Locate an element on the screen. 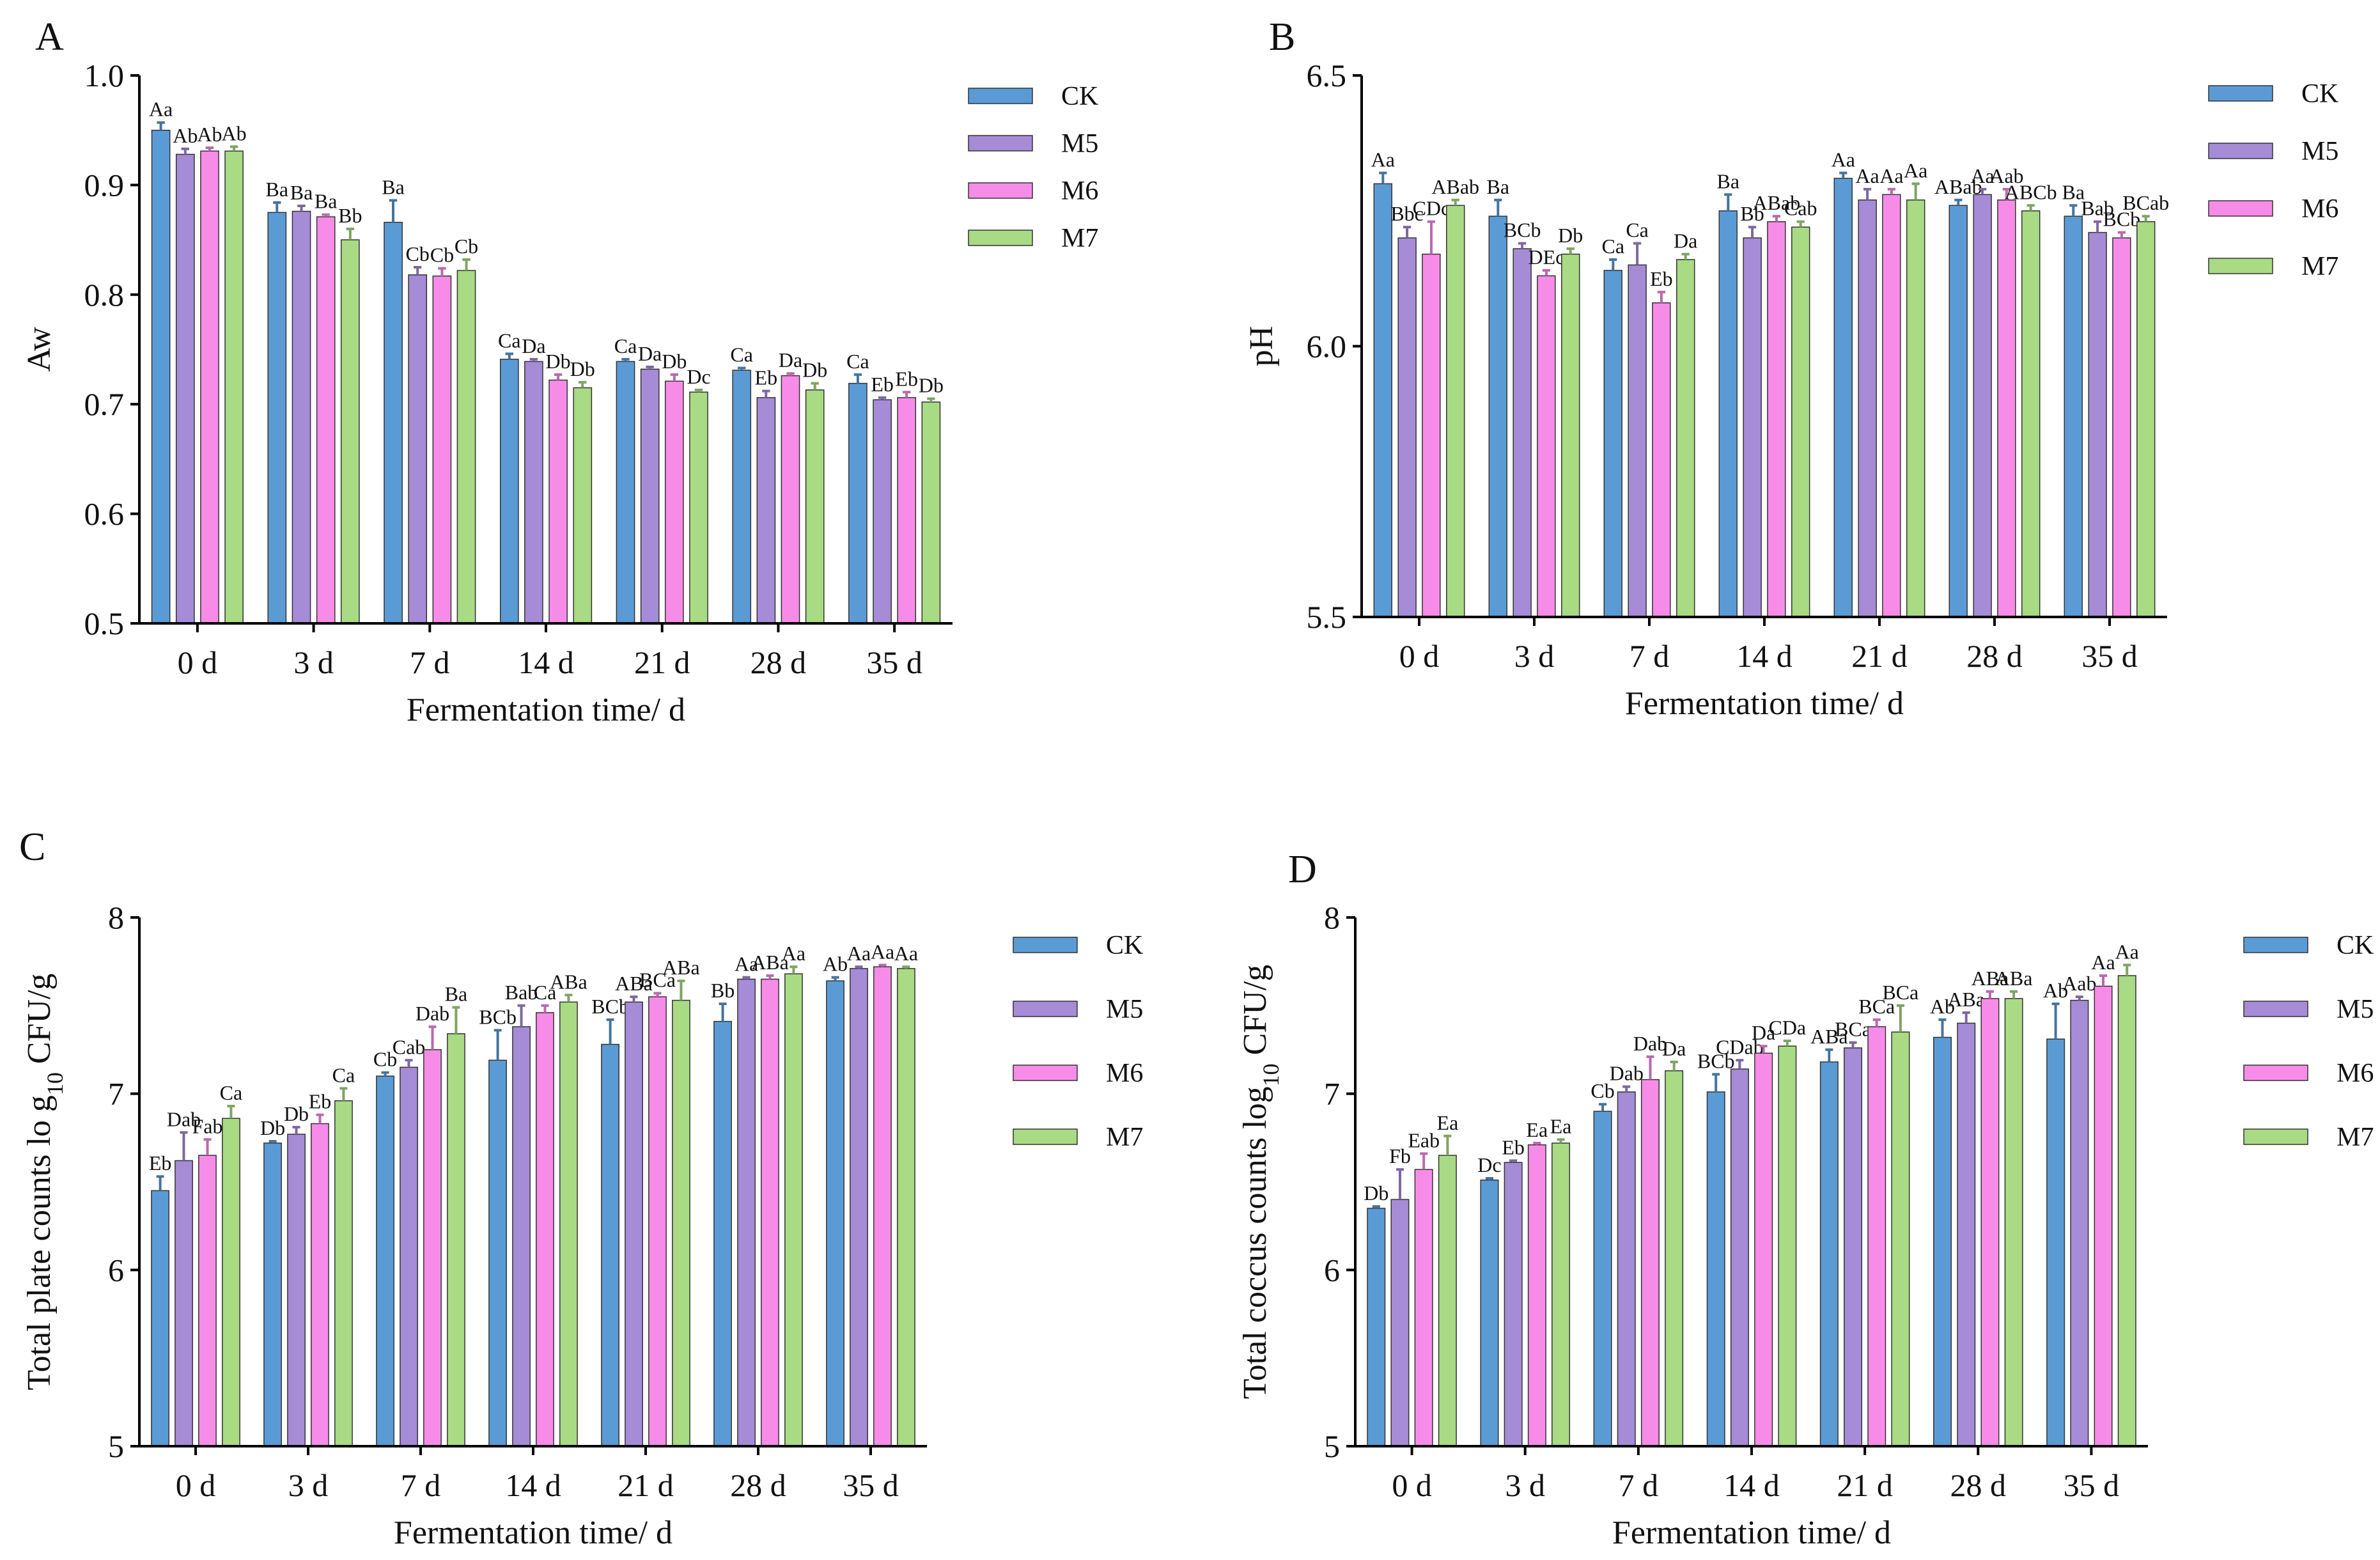  legend-swatch-ck is located at coordinates (2275, 945).